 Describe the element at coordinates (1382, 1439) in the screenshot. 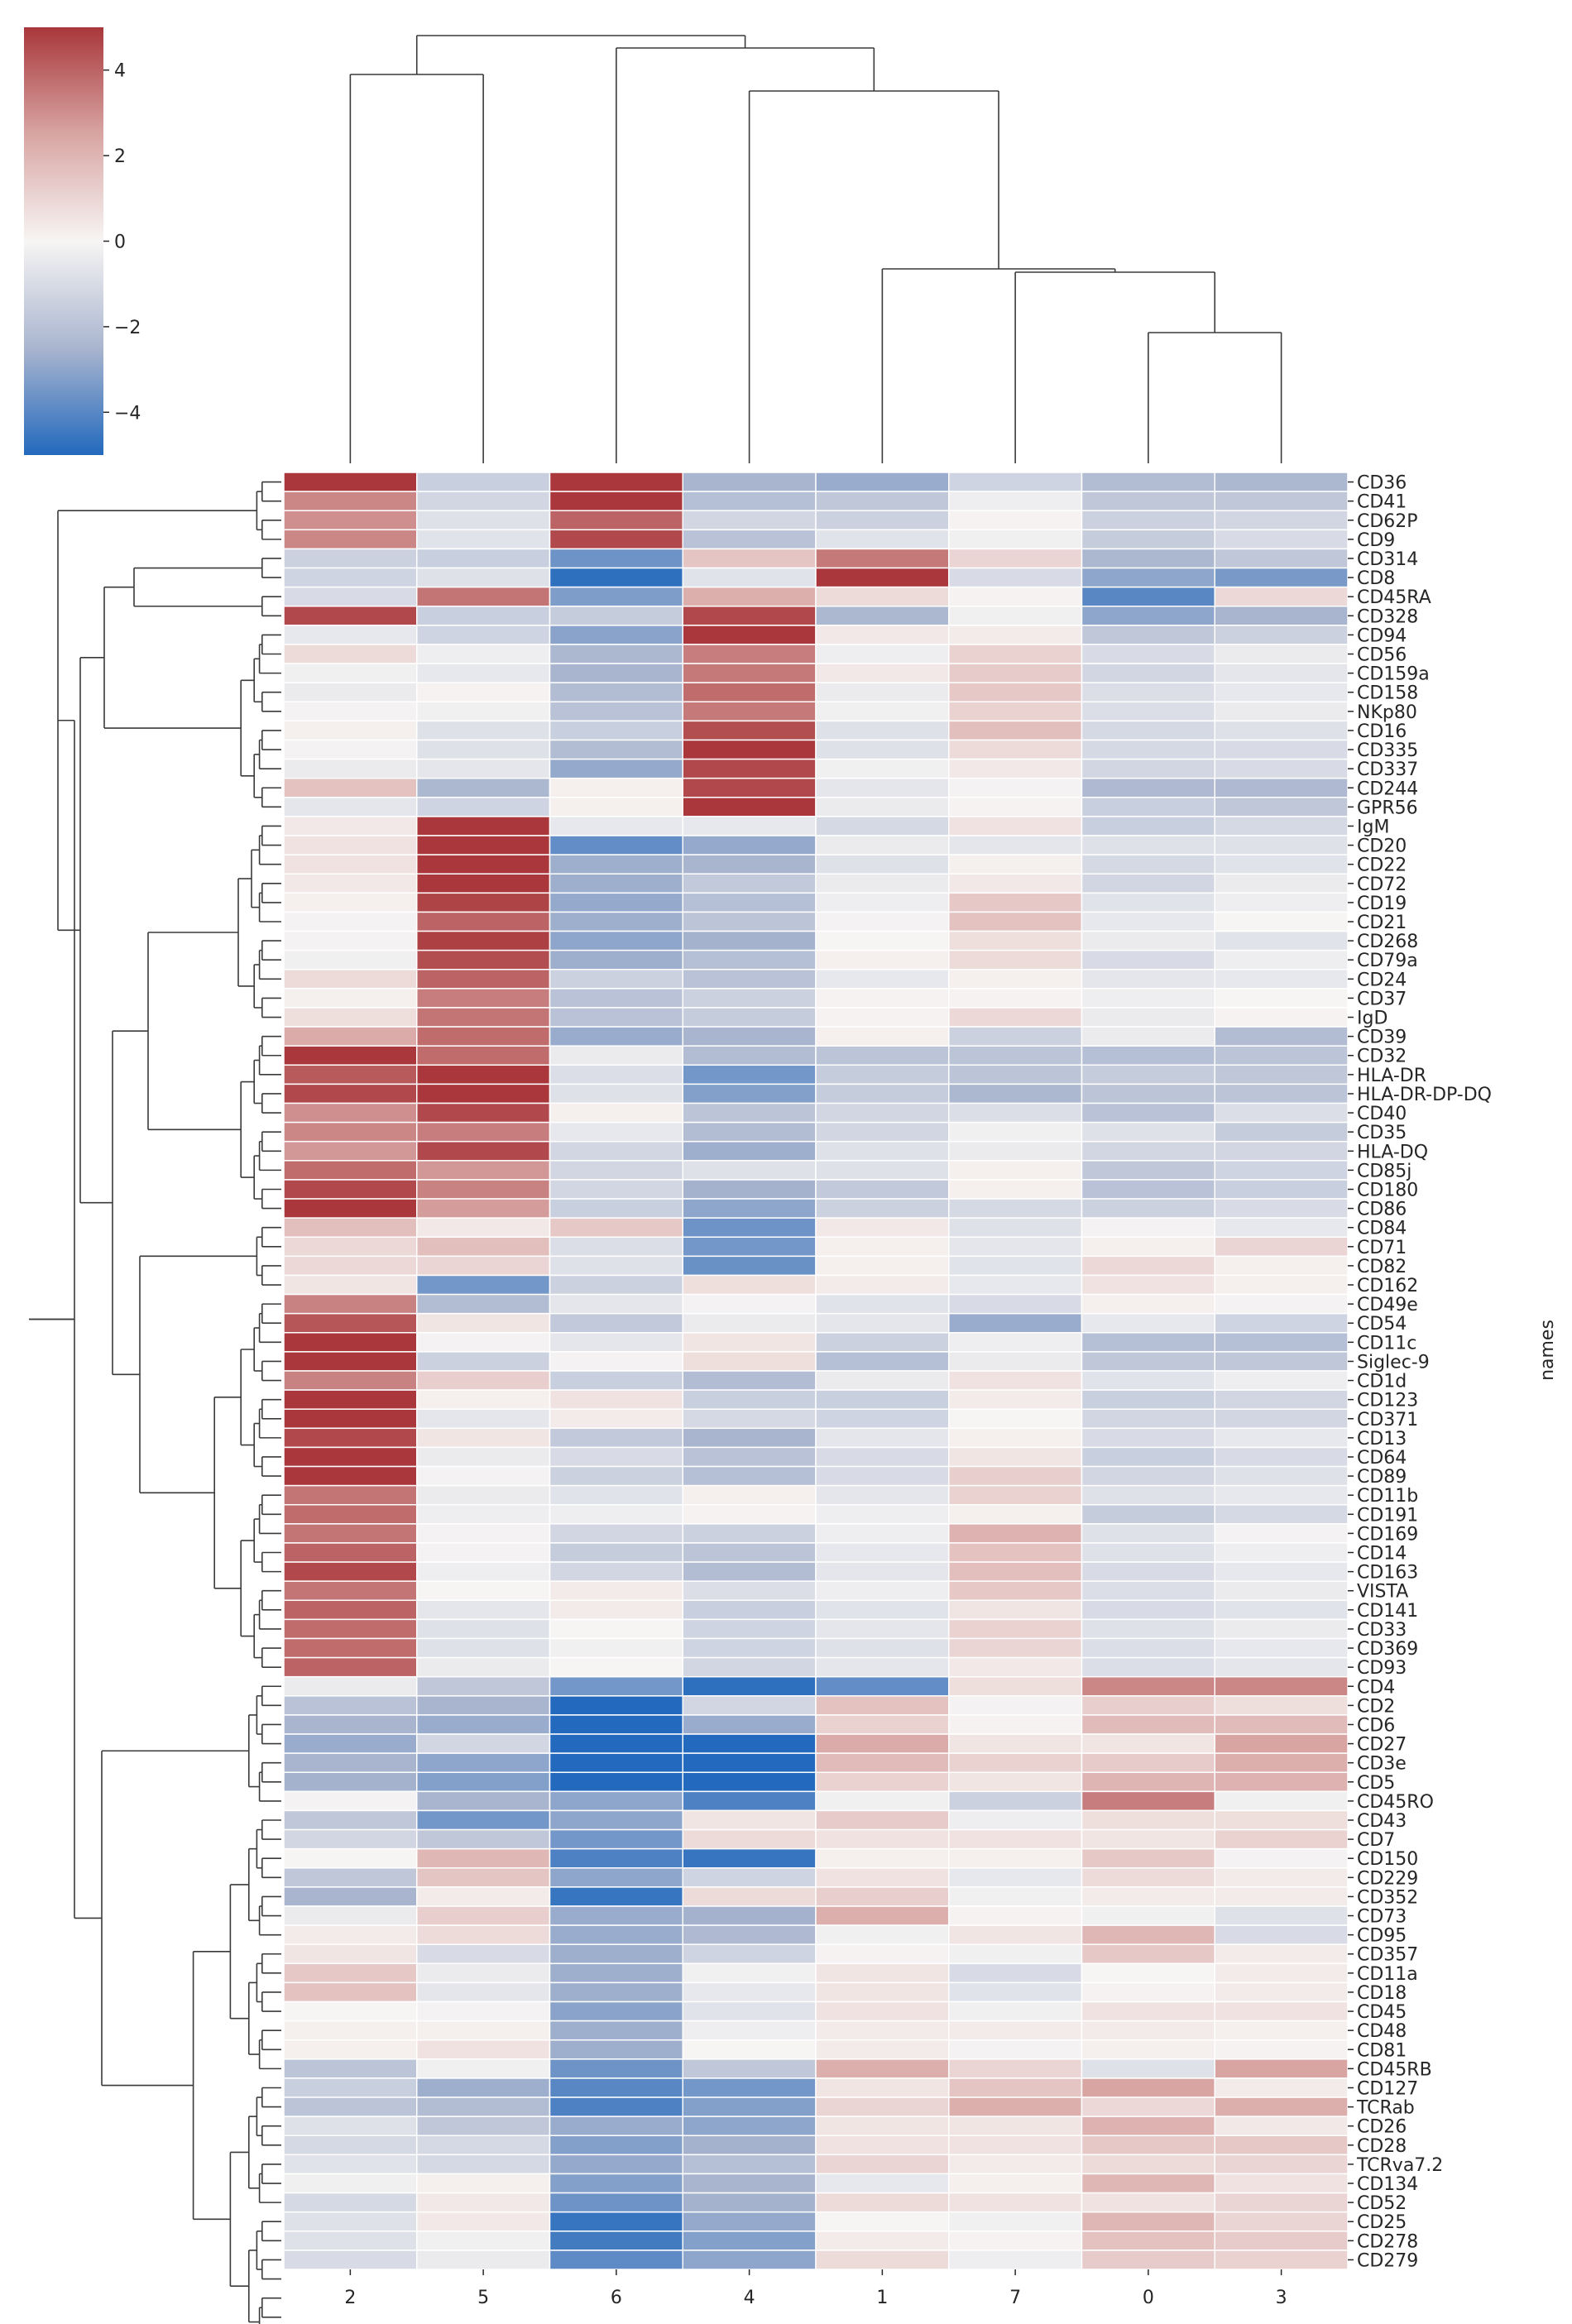

I see `row-label: CD13` at that location.